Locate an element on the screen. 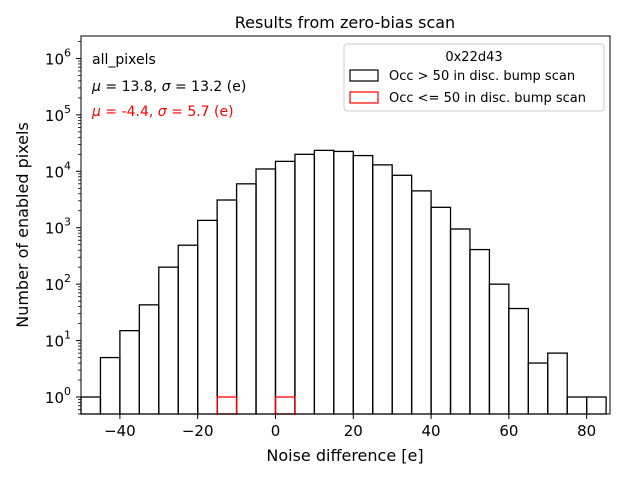  y-axis-label: Number of enabled pixels is located at coordinates (22, 225).